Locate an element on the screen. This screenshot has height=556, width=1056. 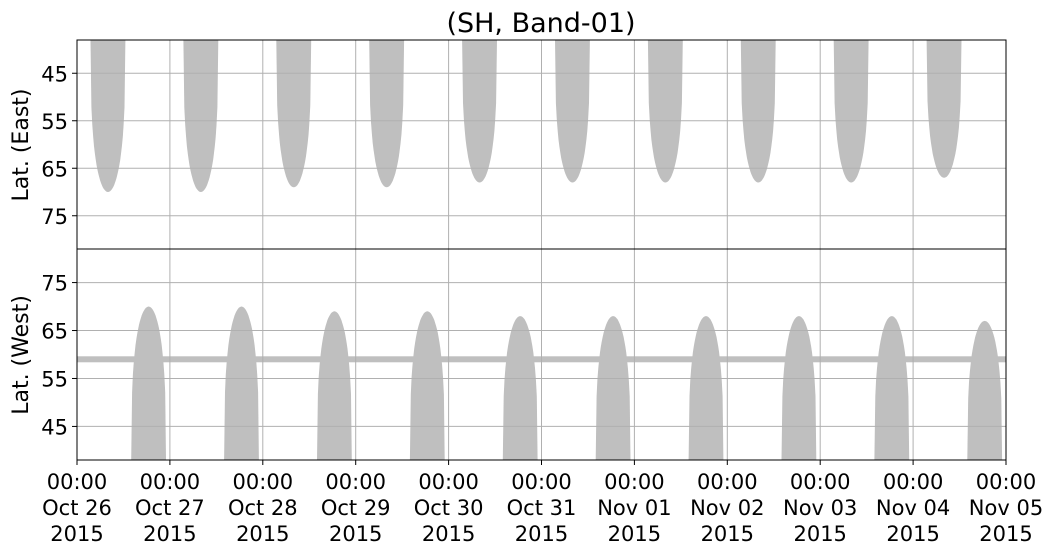
x-tick-label: Nov 02 is located at coordinates (727, 508).